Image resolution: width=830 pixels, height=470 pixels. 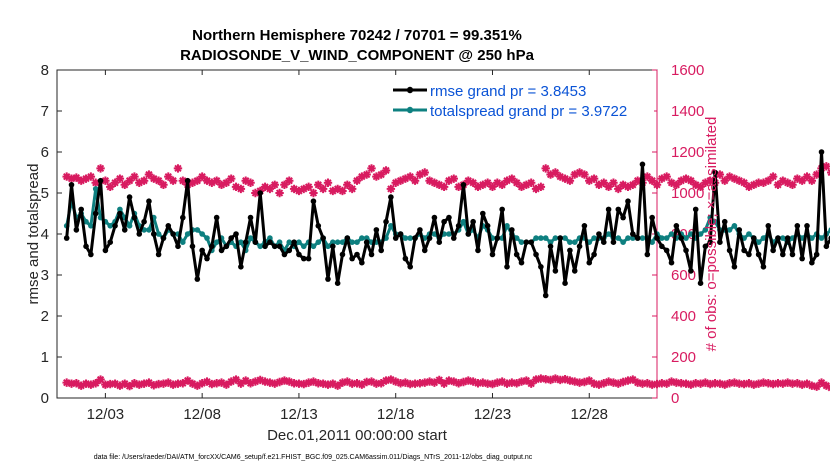 What do you see at coordinates (493, 414) in the screenshot?
I see `x-tick-label: 12/23` at bounding box center [493, 414].